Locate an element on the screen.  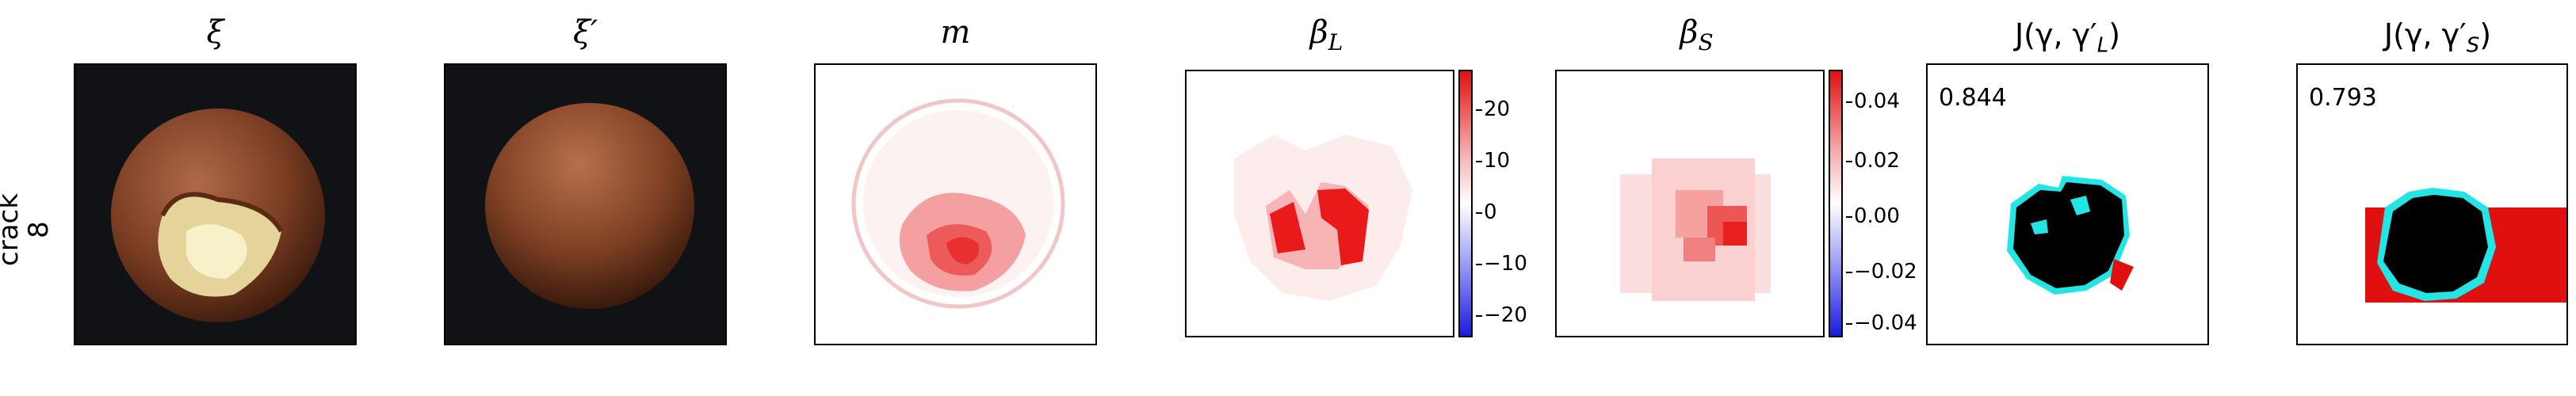
image-j-s: 0.793 is located at coordinates (2432, 204).